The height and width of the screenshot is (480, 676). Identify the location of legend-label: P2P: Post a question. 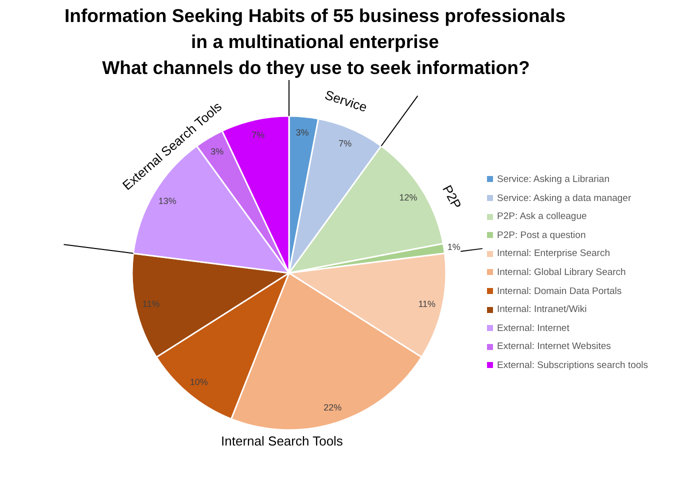
(541, 235).